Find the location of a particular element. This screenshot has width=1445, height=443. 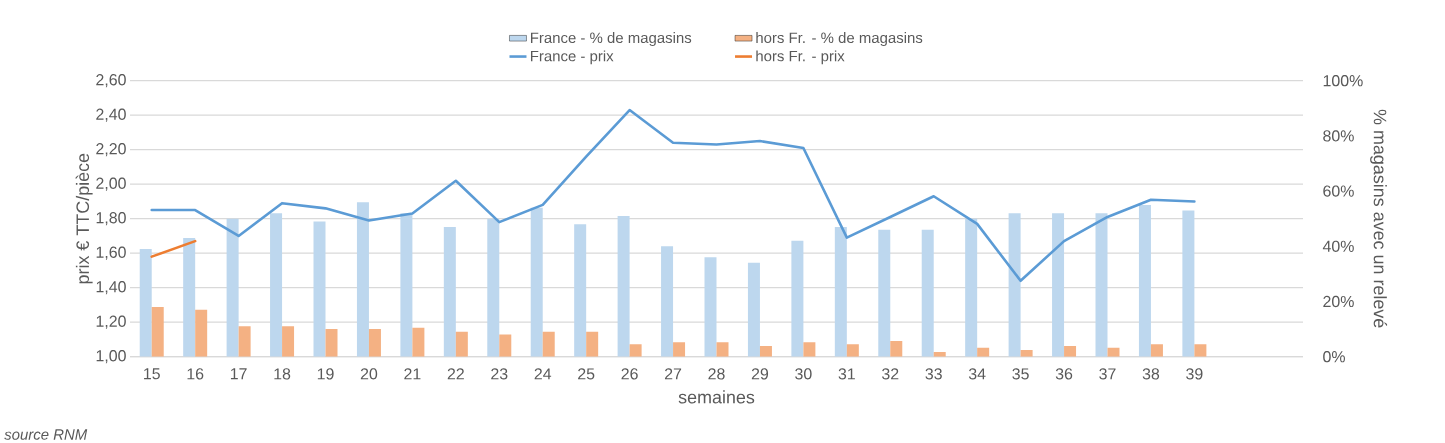

y2-tick-label: 0% is located at coordinates (1334, 357).